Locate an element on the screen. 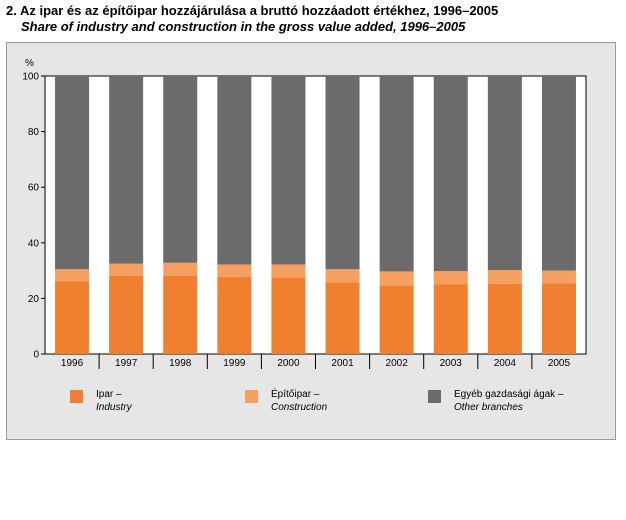  y-tick-label: 40 is located at coordinates (34, 243).